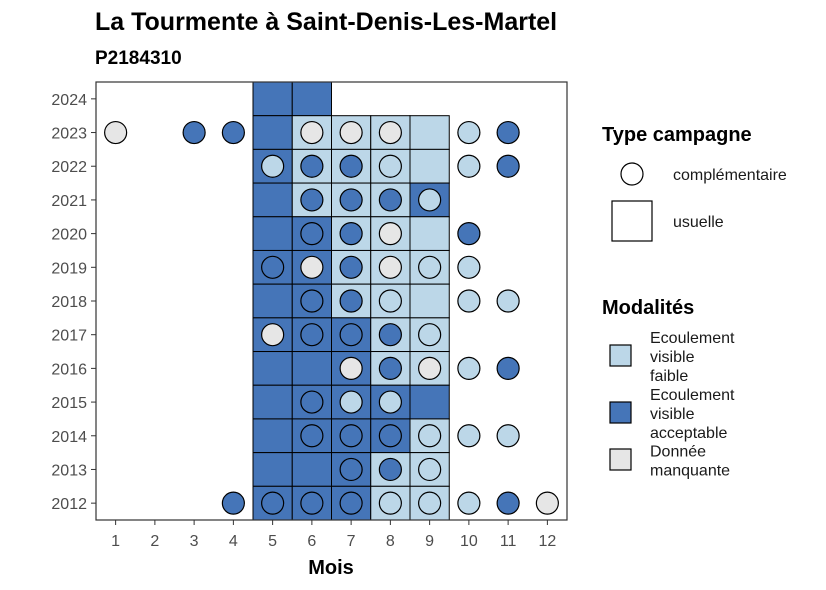 The image size is (826, 590). I want to click on legend-modalites-title: Modalités, so click(648, 308).